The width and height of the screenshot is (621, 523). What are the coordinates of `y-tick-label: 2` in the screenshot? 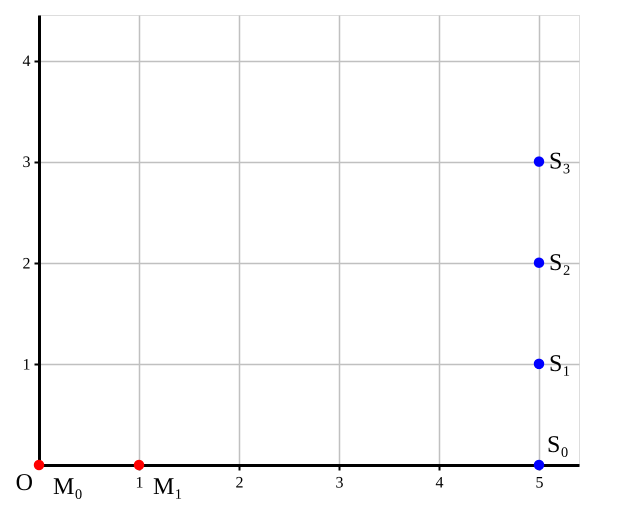 It's located at (26, 263).